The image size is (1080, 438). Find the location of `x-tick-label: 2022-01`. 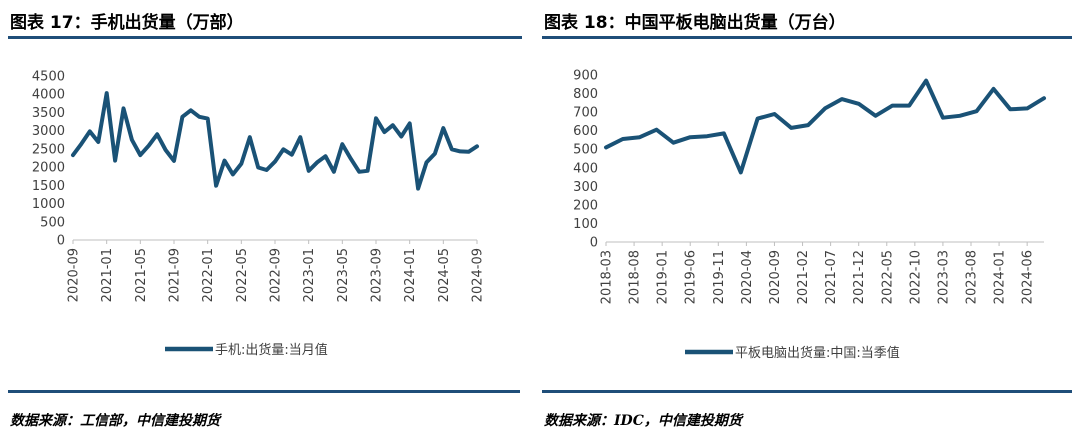

x-tick-label: 2022-01 is located at coordinates (208, 275).